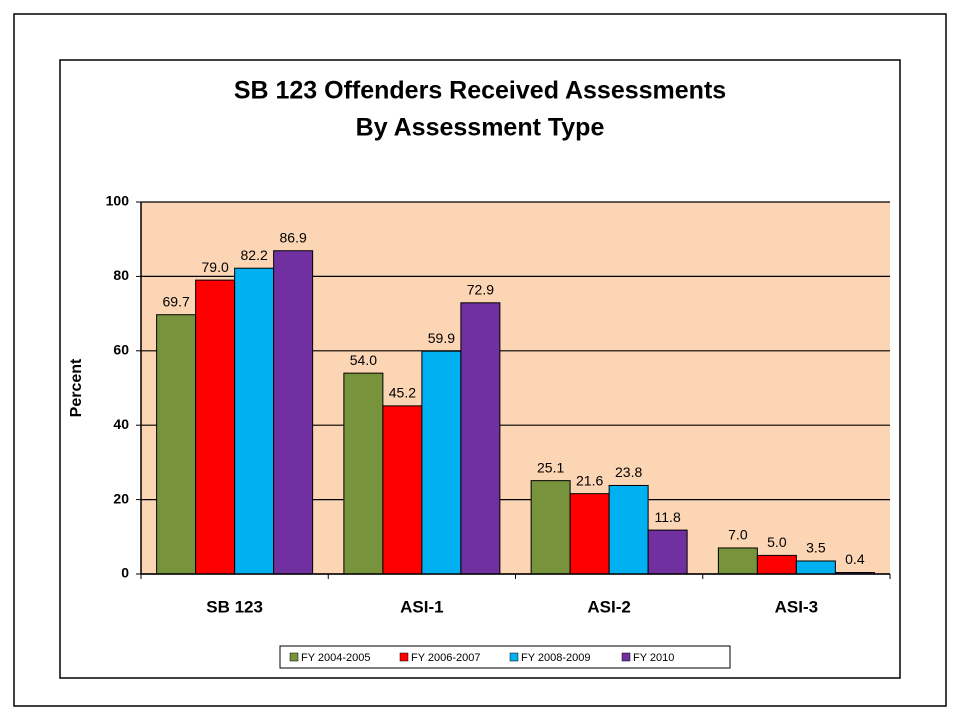 The width and height of the screenshot is (960, 721). I want to click on data-label: 3.5, so click(816, 548).